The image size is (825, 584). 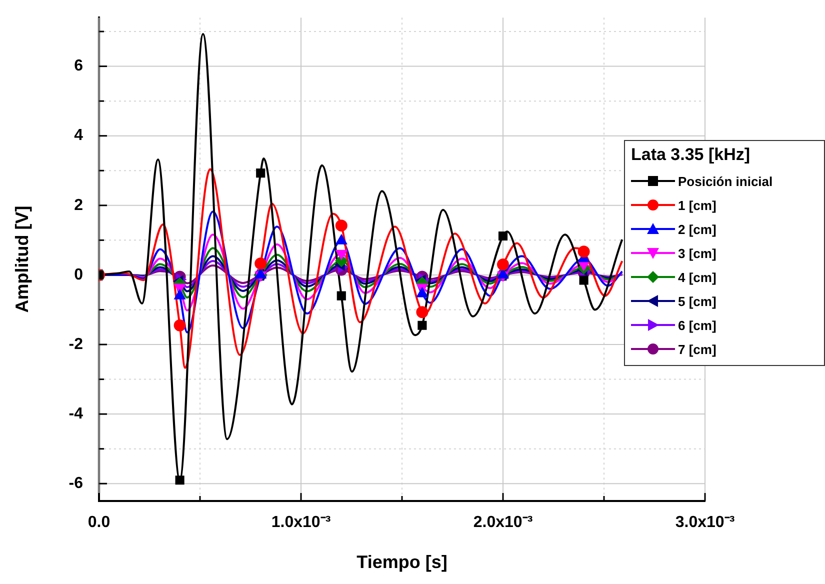 What do you see at coordinates (22, 259) in the screenshot?
I see `y-axis-title: Amplitud [V]` at bounding box center [22, 259].